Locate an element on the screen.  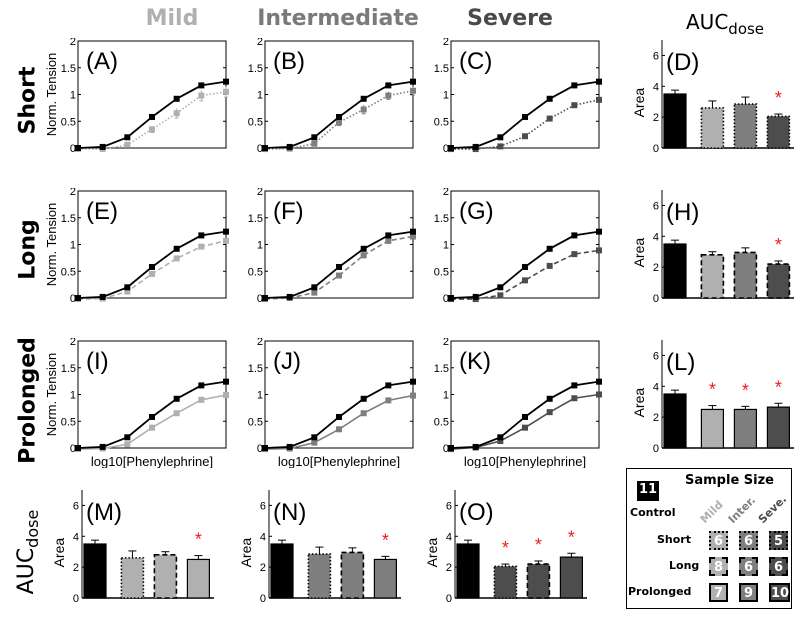
y-tick-label: 1.5 is located at coordinates (255, 219).